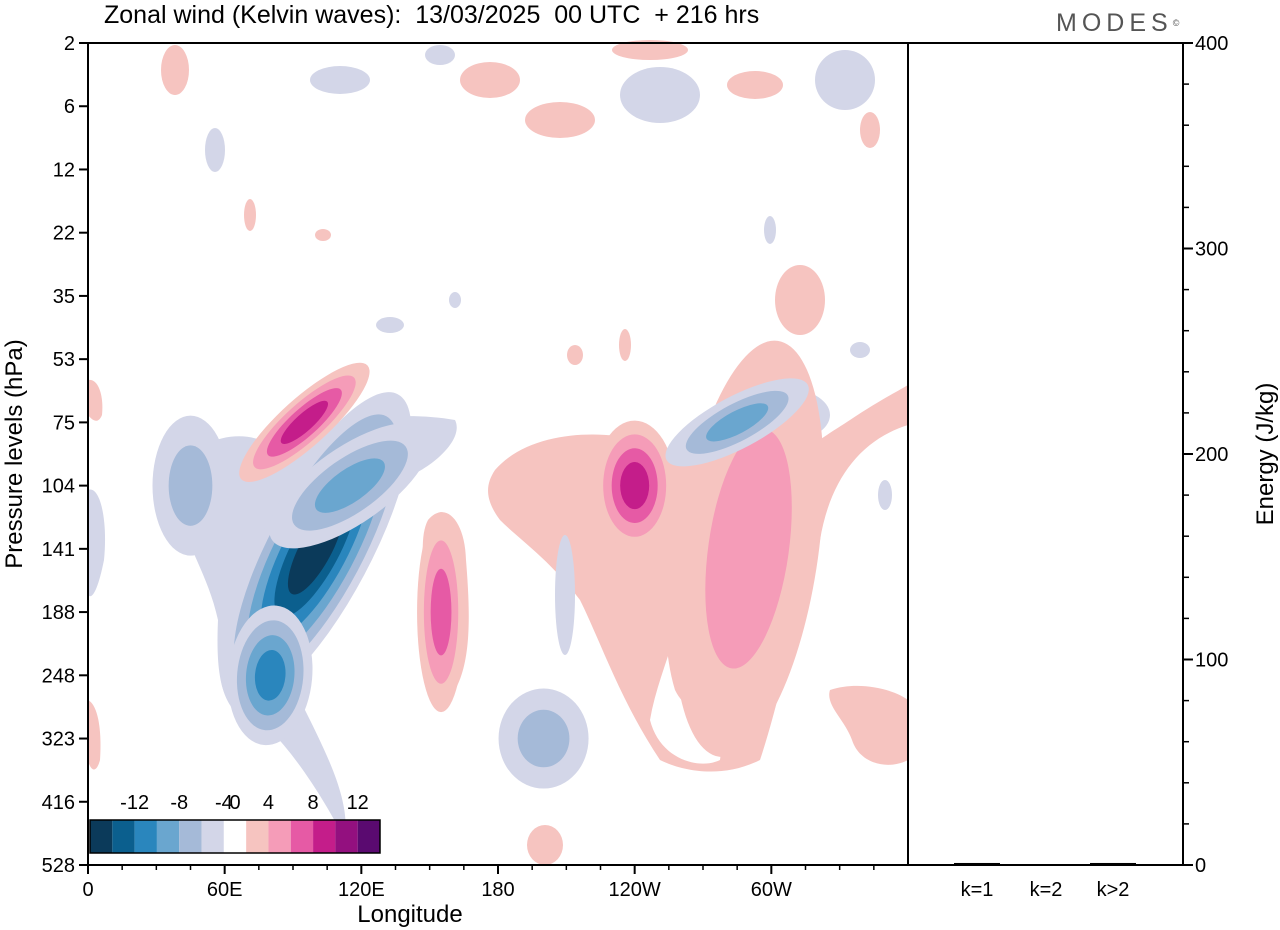 Image resolution: width=1280 pixels, height=930 pixels. I want to click on colorbar-label: 0, so click(234, 803).